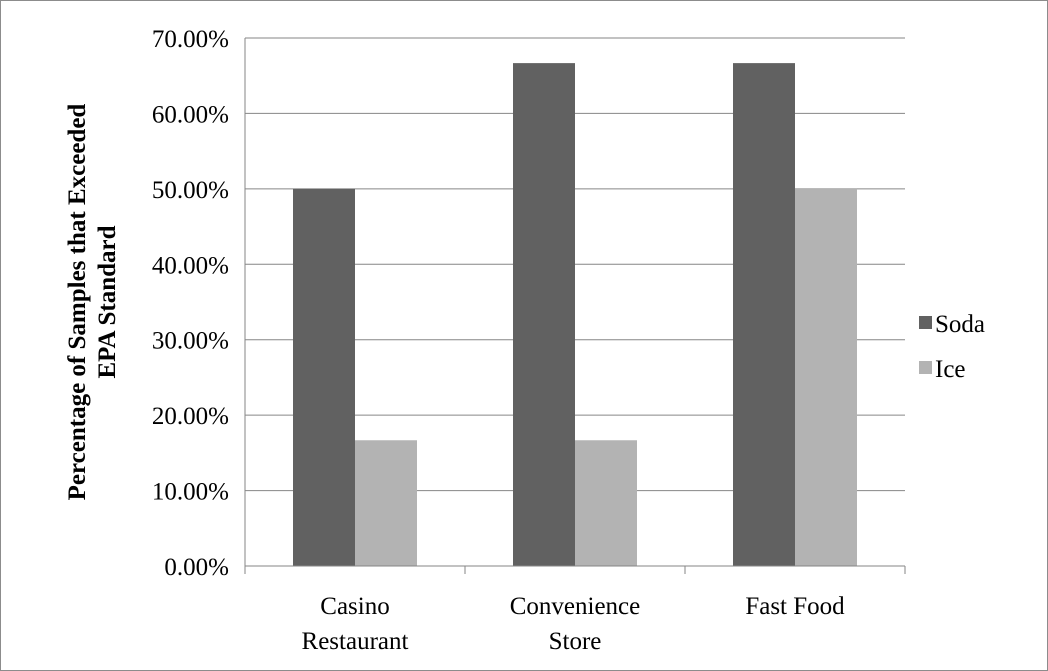  Describe the element at coordinates (190, 492) in the screenshot. I see `y-tick-label: 10.00%` at that location.